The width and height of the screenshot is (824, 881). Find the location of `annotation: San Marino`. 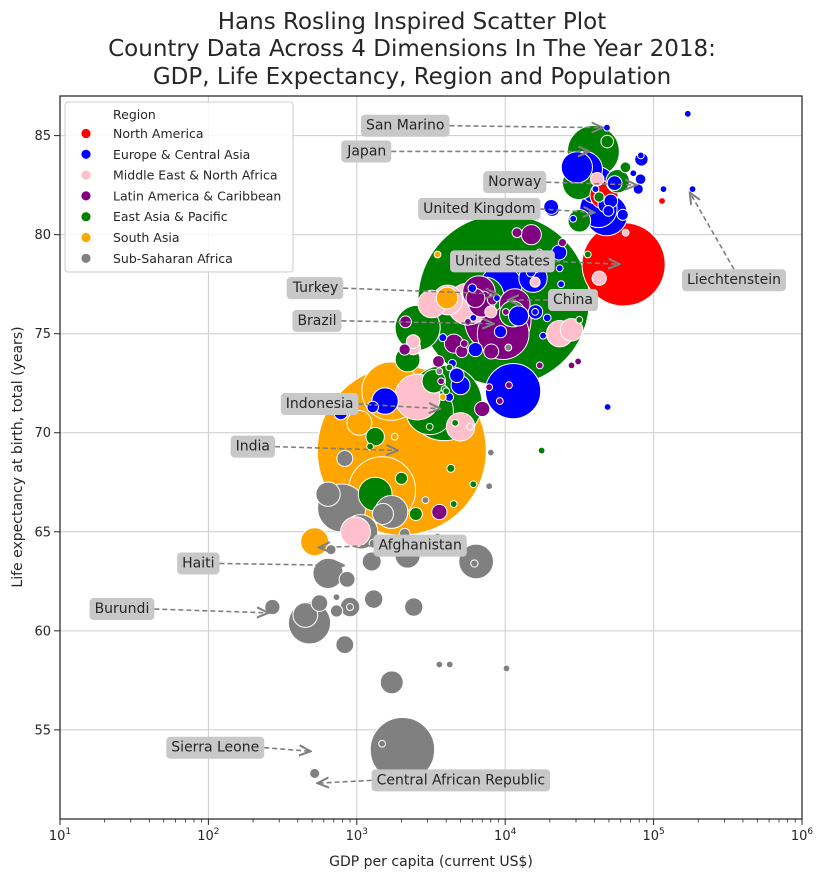

annotation: San Marino is located at coordinates (481, 125).